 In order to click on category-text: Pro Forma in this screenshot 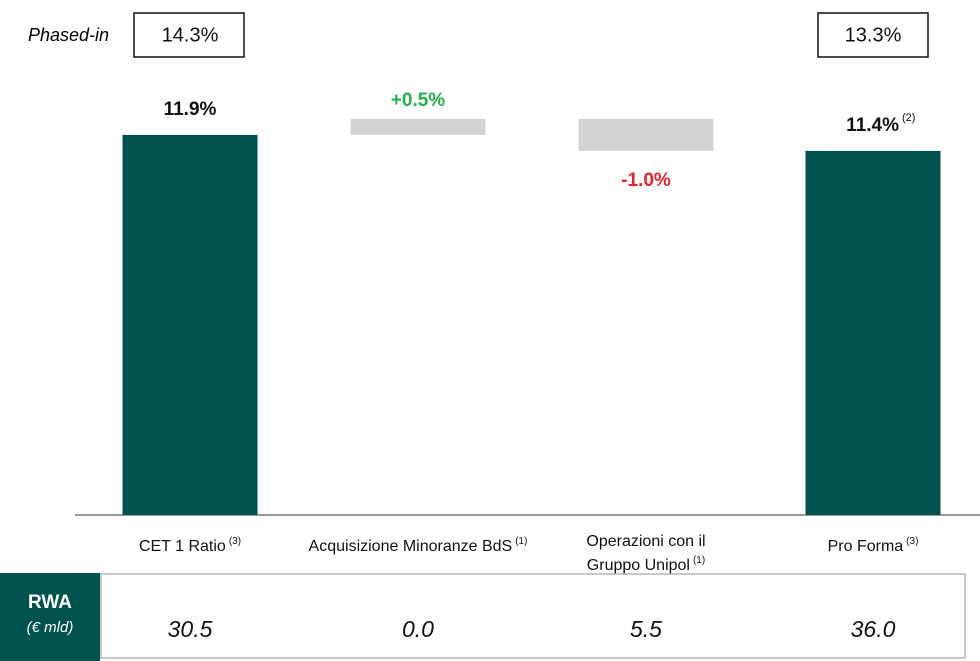, I will do `click(865, 546)`.